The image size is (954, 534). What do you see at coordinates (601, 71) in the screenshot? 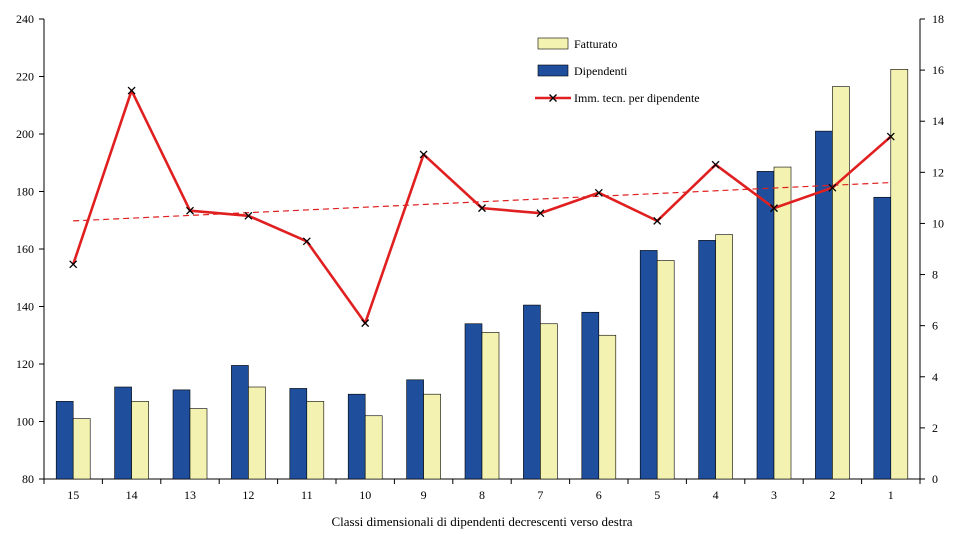
I see `legend-label: Dipendenti` at bounding box center [601, 71].